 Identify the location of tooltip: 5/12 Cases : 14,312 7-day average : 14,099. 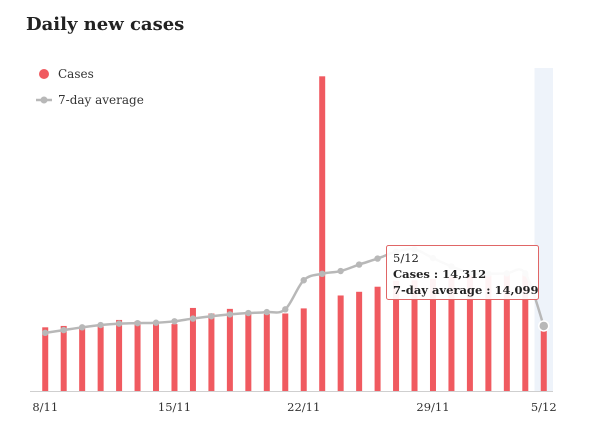
(462, 272).